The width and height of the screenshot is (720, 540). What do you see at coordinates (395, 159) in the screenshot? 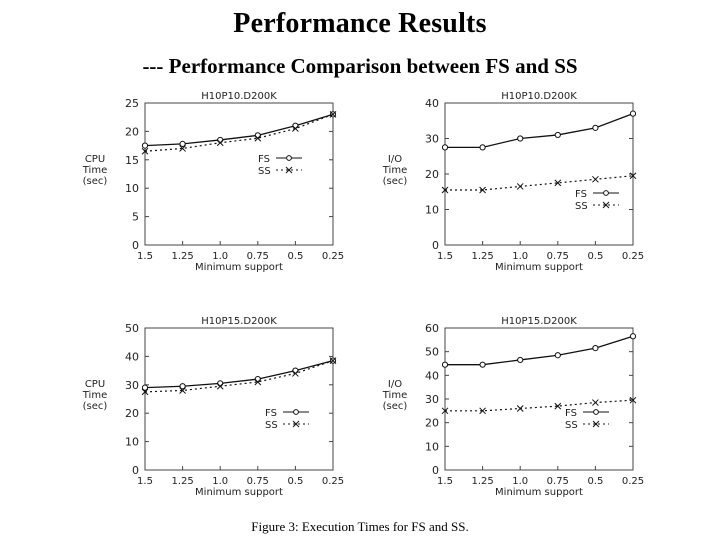
I see `y-axis-label: I/O` at bounding box center [395, 159].